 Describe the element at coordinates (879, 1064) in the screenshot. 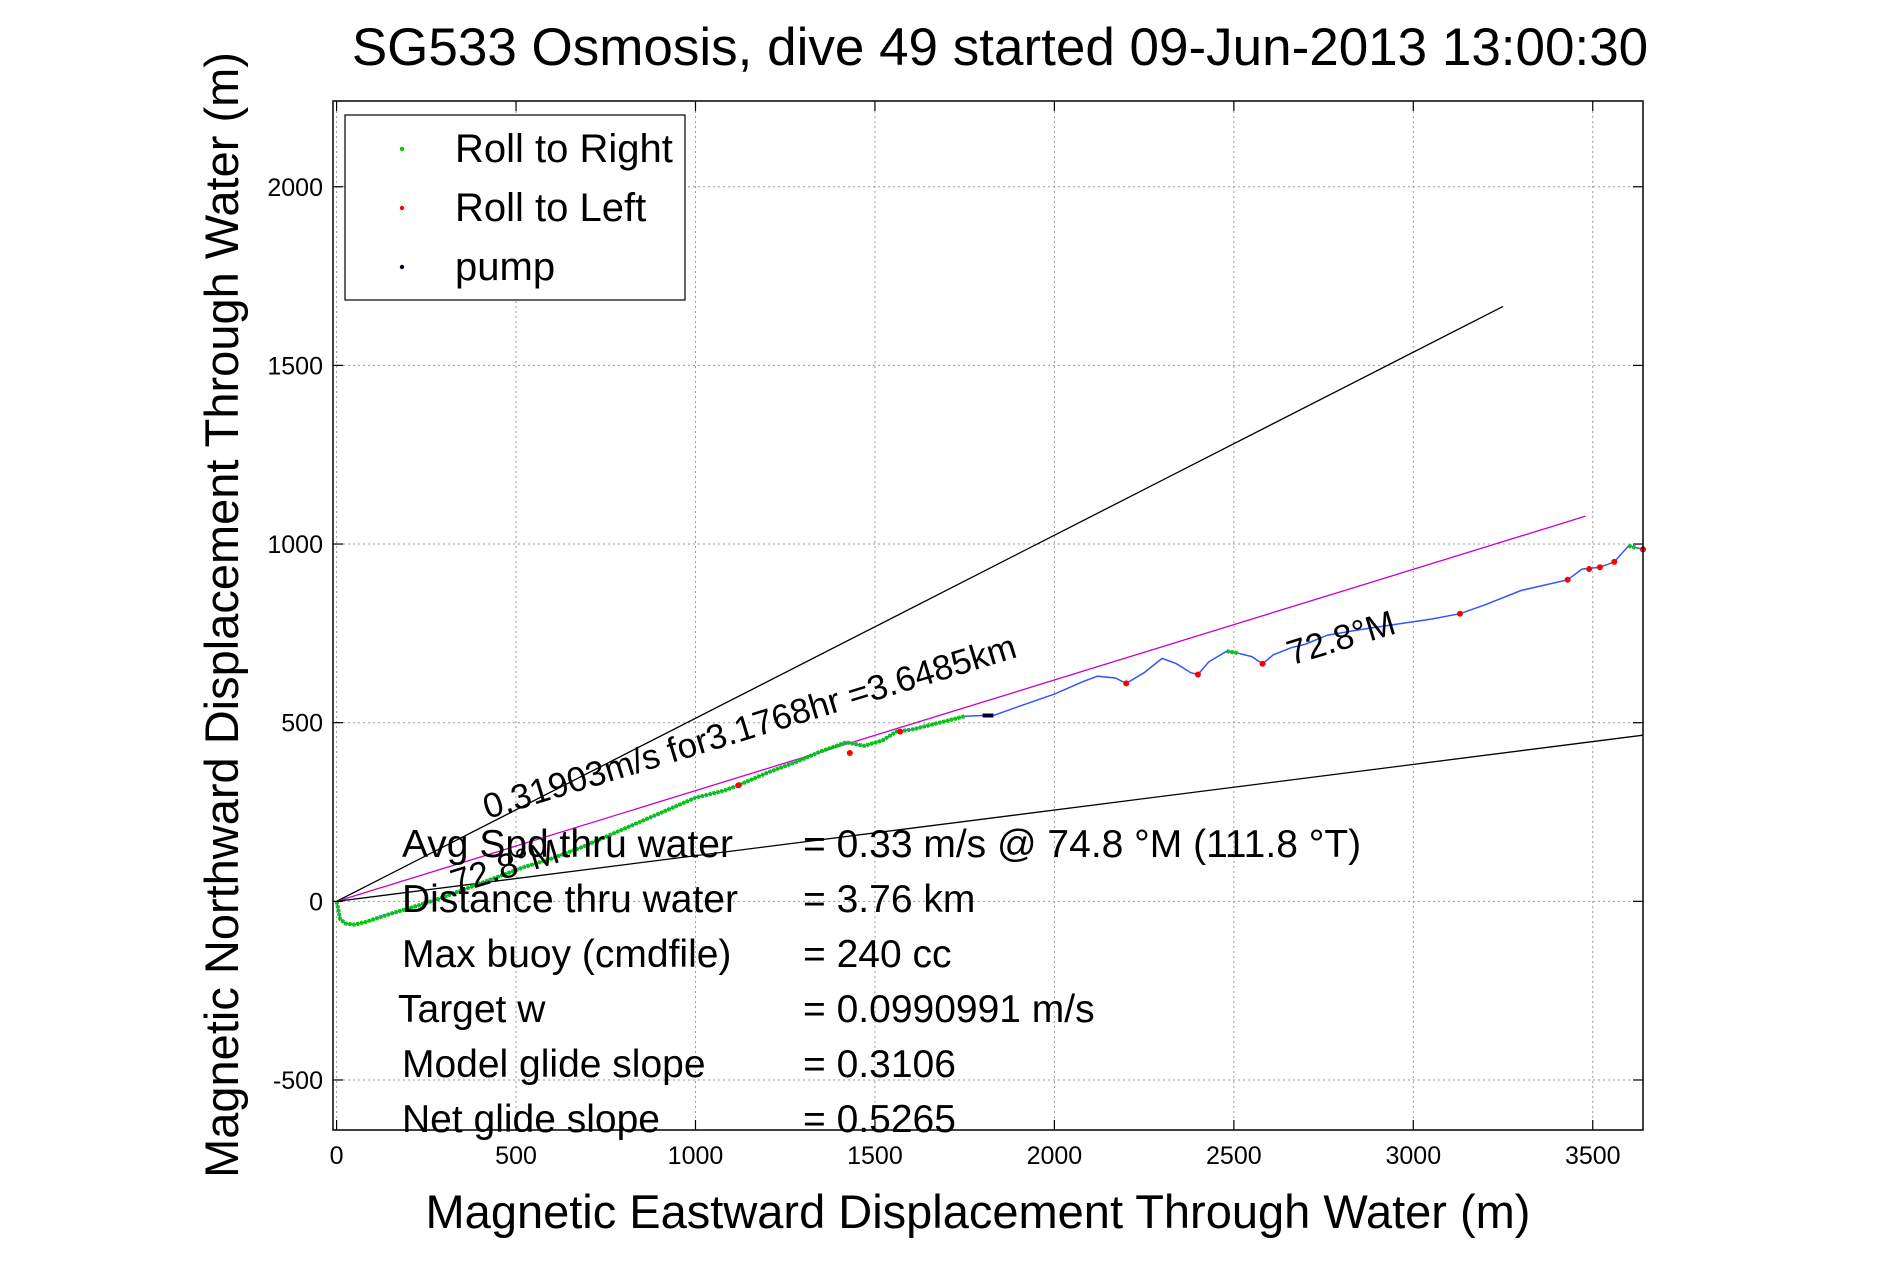

I see `info-value: = 0.3106` at that location.